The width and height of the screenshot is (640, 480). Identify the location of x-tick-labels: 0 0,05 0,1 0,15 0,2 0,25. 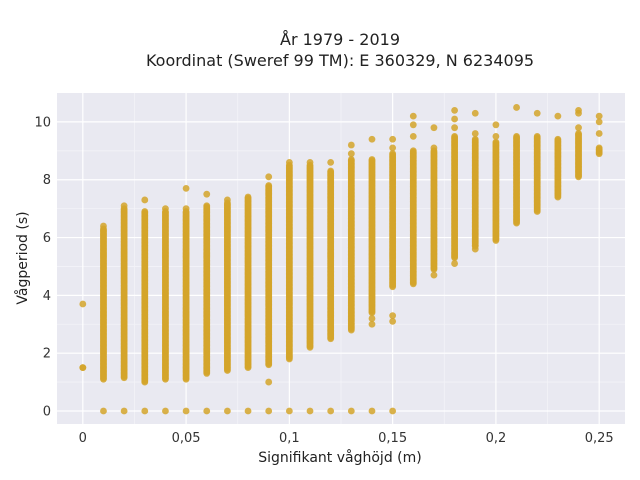
(346, 438).